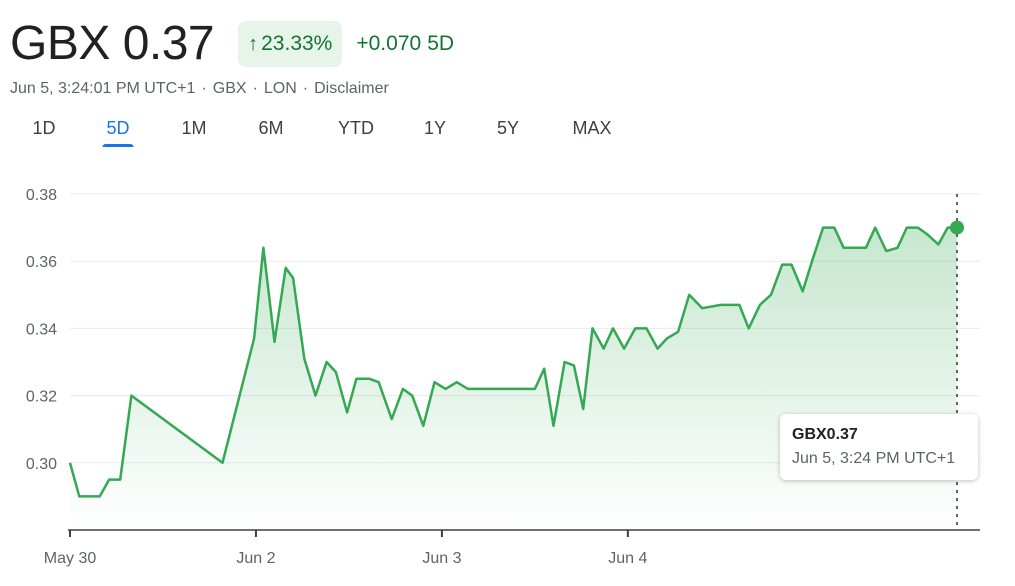 Image resolution: width=1015 pixels, height=586 pixels. What do you see at coordinates (118, 128) in the screenshot?
I see `tab-label: 5D` at bounding box center [118, 128].